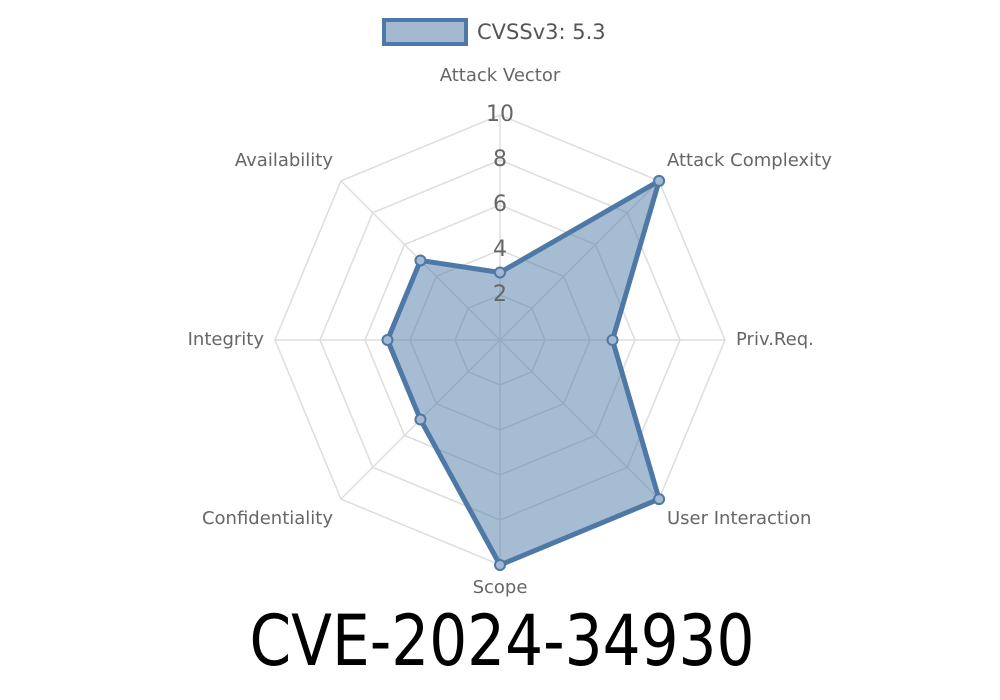 This screenshot has height=700, width=1000. Describe the element at coordinates (775, 339) in the screenshot. I see `category-label: Priv.Req.` at that location.